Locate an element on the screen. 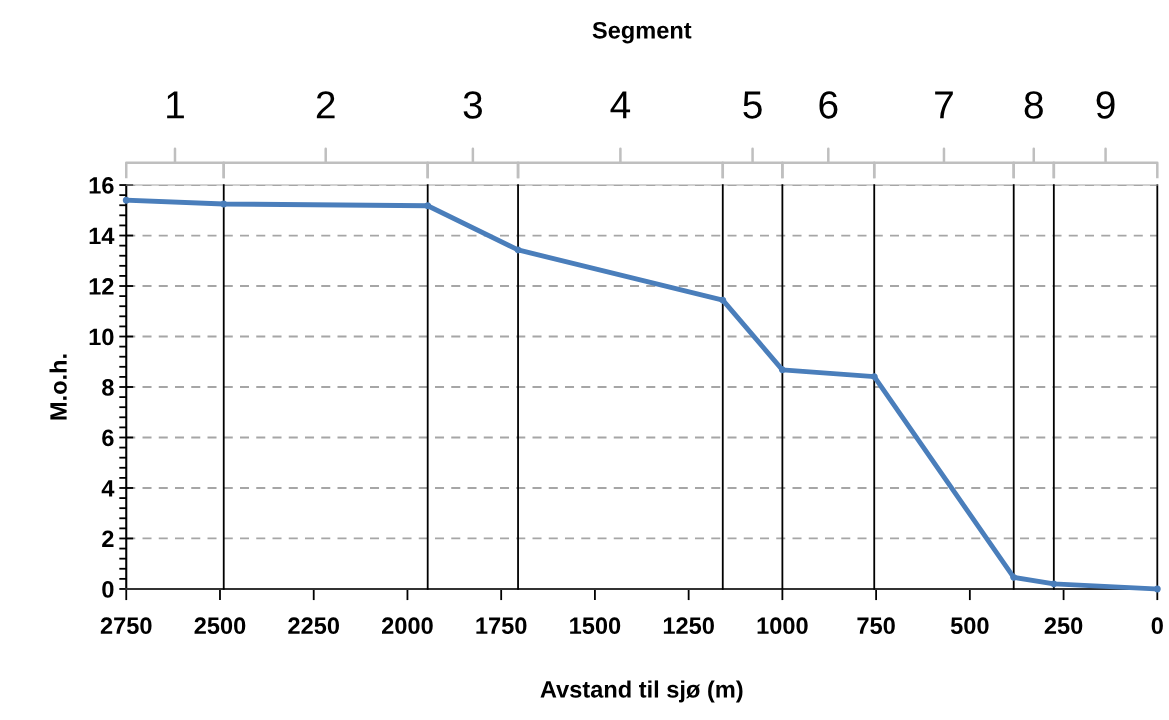 This screenshot has height=720, width=1169. text: 3 is located at coordinates (472, 105).